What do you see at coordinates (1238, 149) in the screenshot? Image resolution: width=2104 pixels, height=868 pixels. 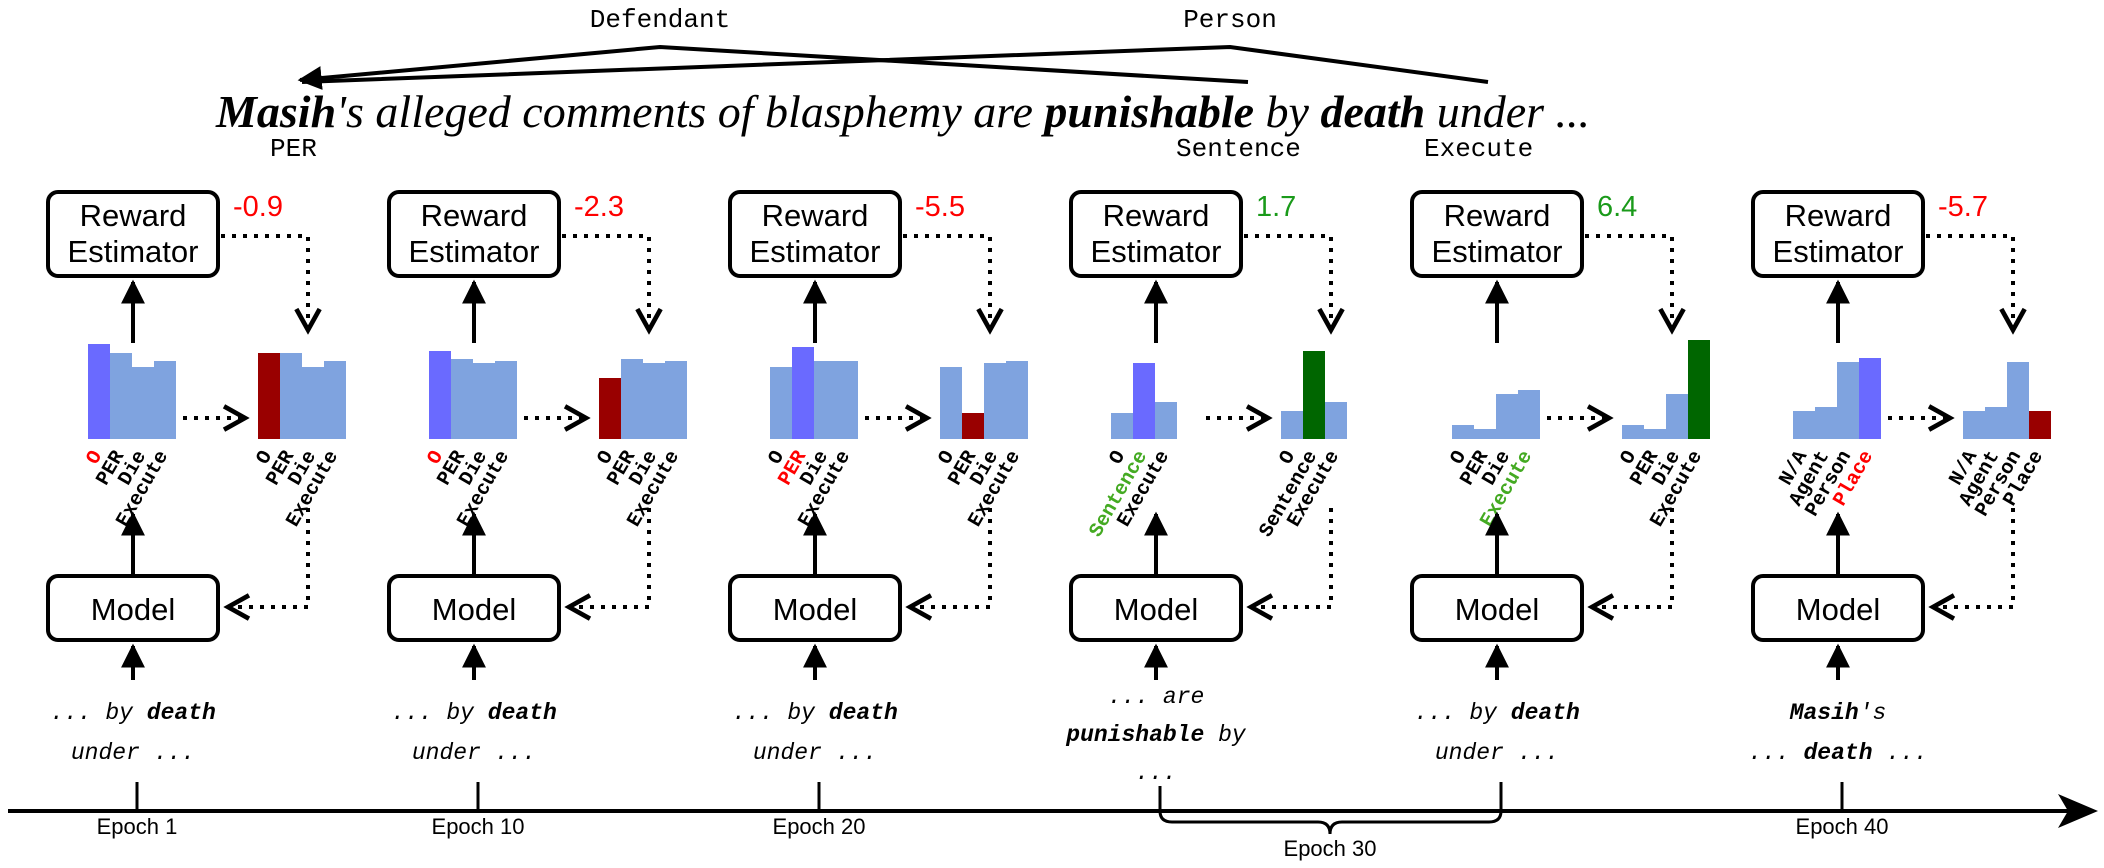 I see `tag-sentence: Sentence` at bounding box center [1238, 149].